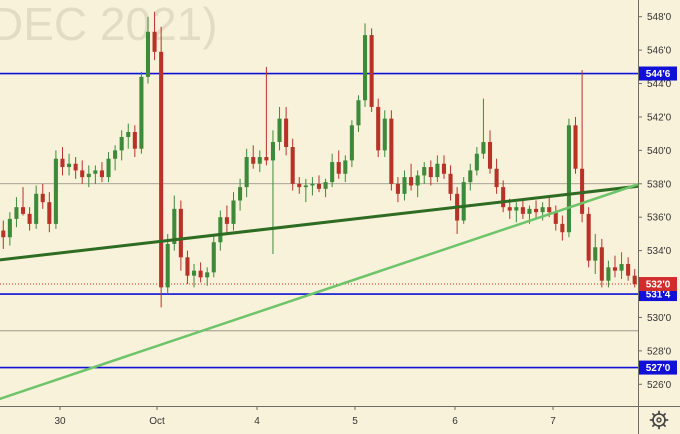  What do you see at coordinates (659, 151) in the screenshot?
I see `price-tick-label: 540'0` at bounding box center [659, 151].